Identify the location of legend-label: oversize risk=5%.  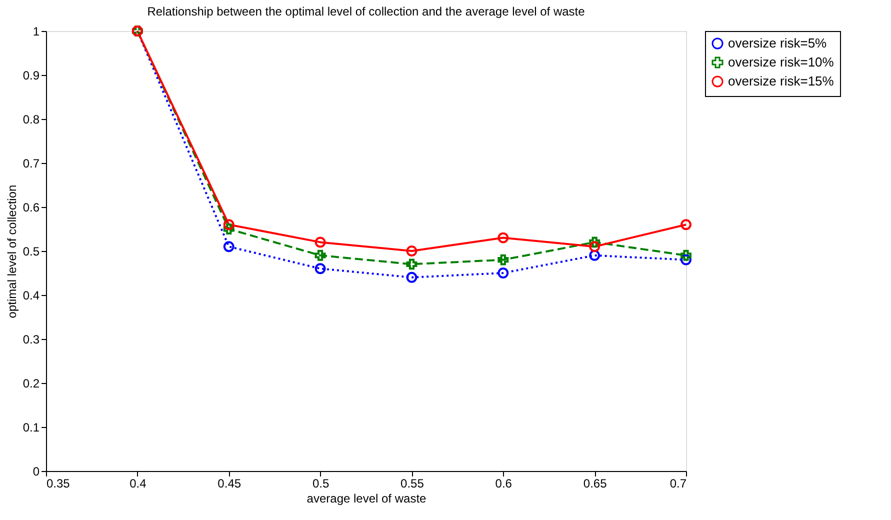
(778, 43).